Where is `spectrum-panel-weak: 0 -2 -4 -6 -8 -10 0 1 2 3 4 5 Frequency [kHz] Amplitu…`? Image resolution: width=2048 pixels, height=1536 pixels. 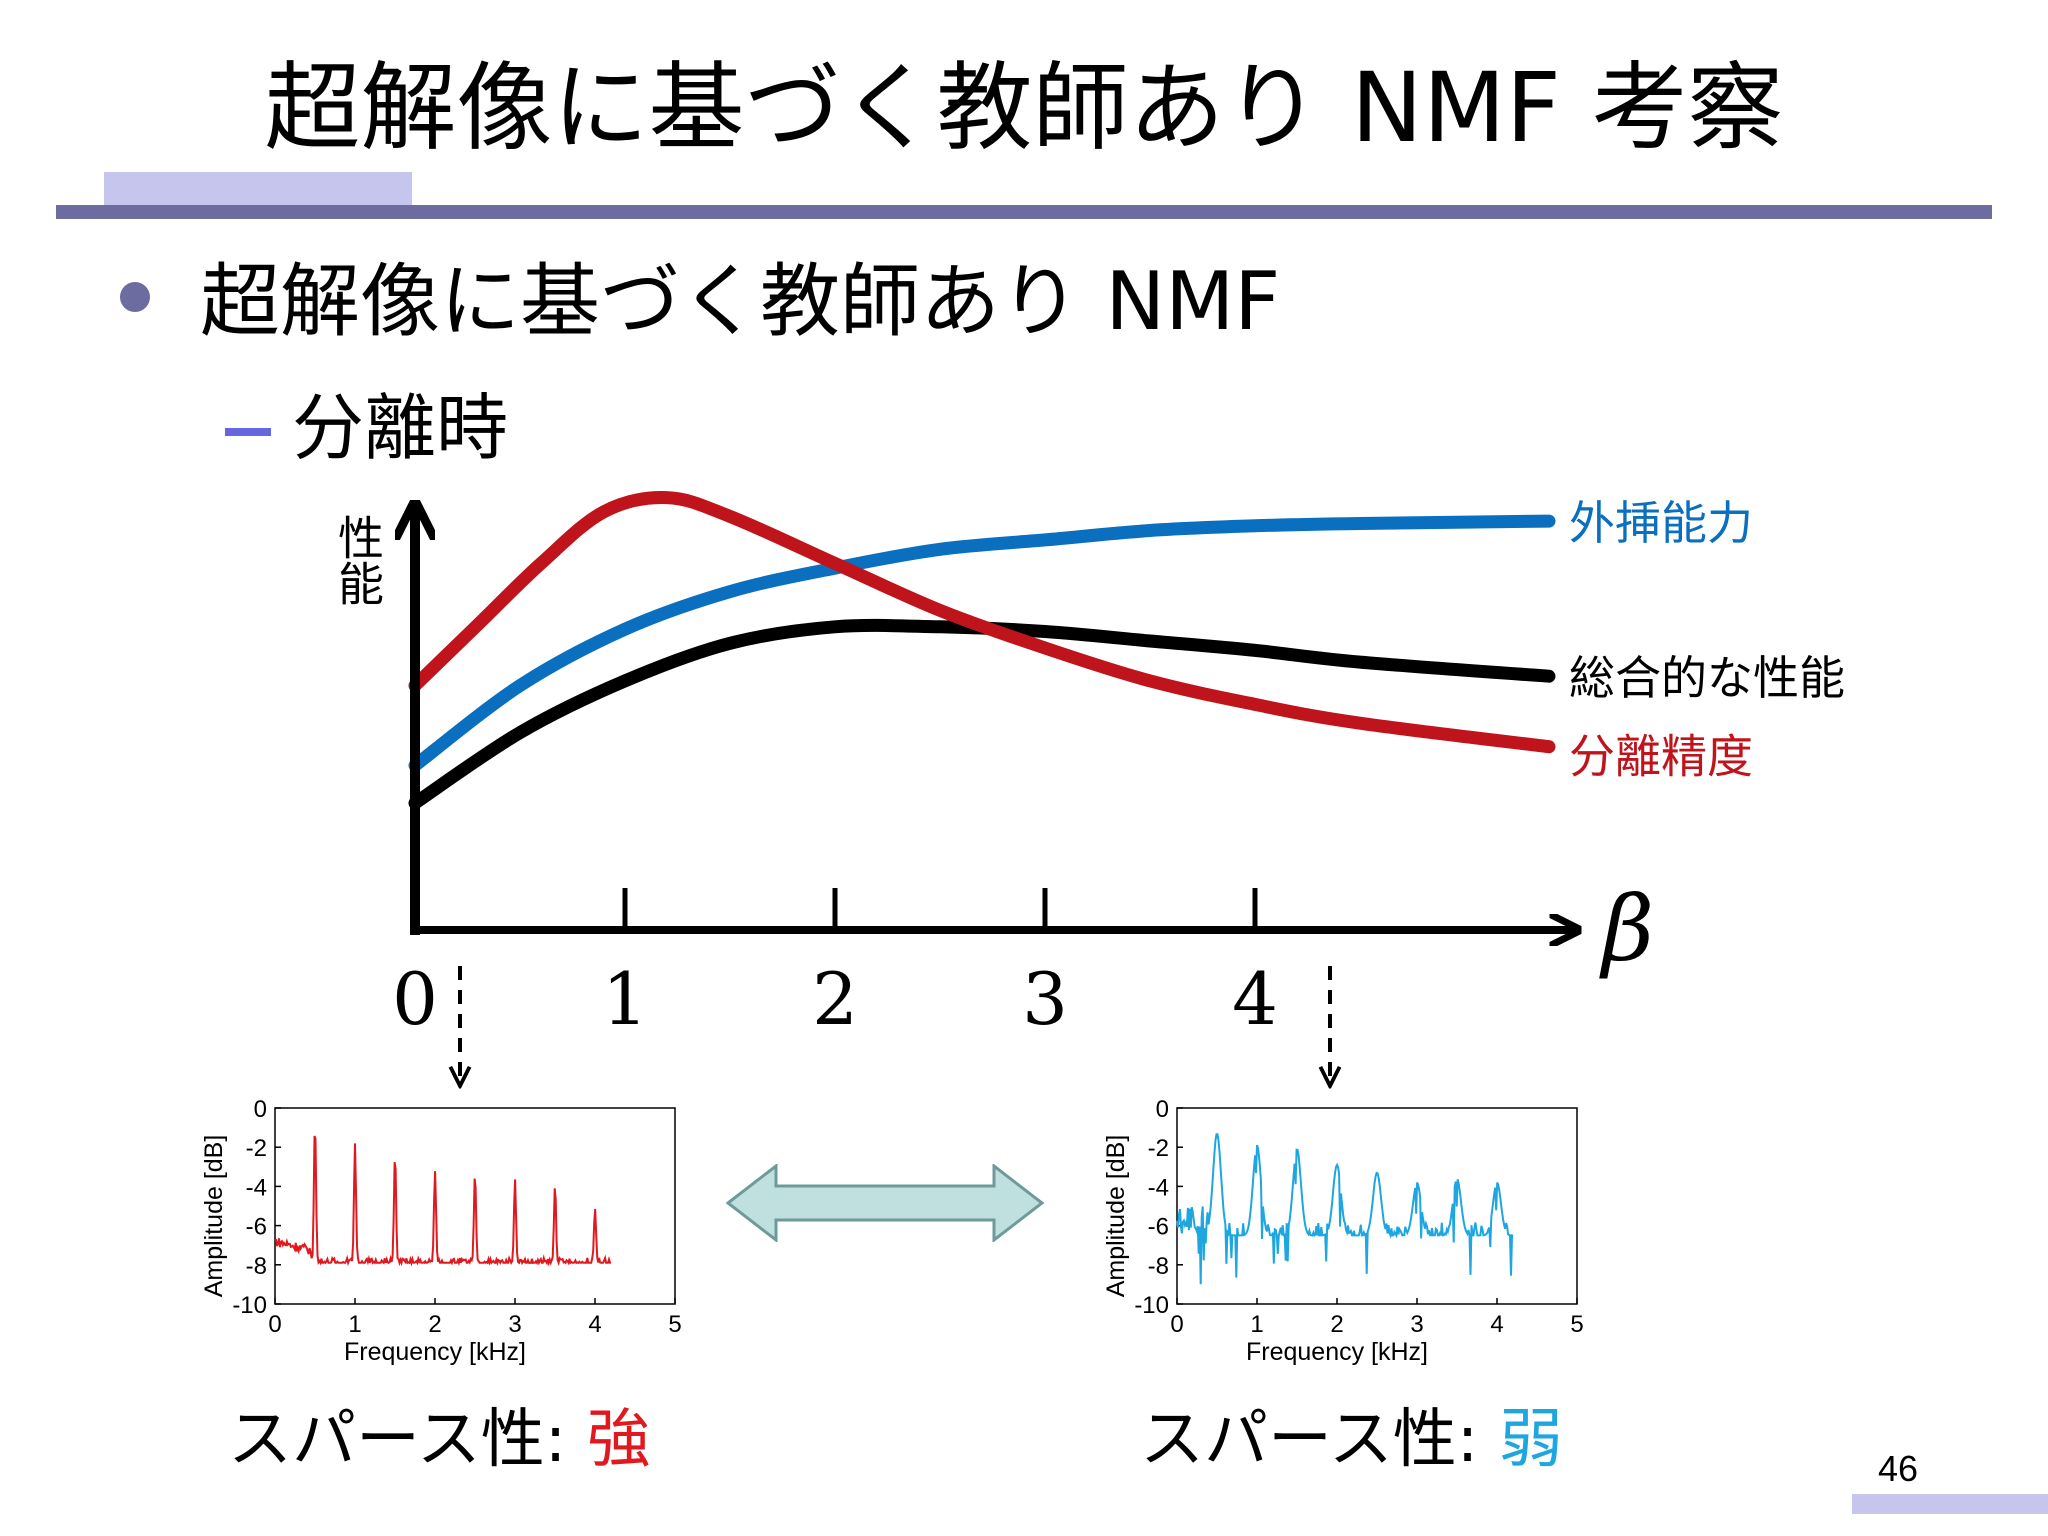
spectrum-panel-weak: 0 -2 -4 -6 -8 -10 0 1 2 3 4 5 Frequency [kHz] Amplitu… is located at coordinates (1352, 1215).